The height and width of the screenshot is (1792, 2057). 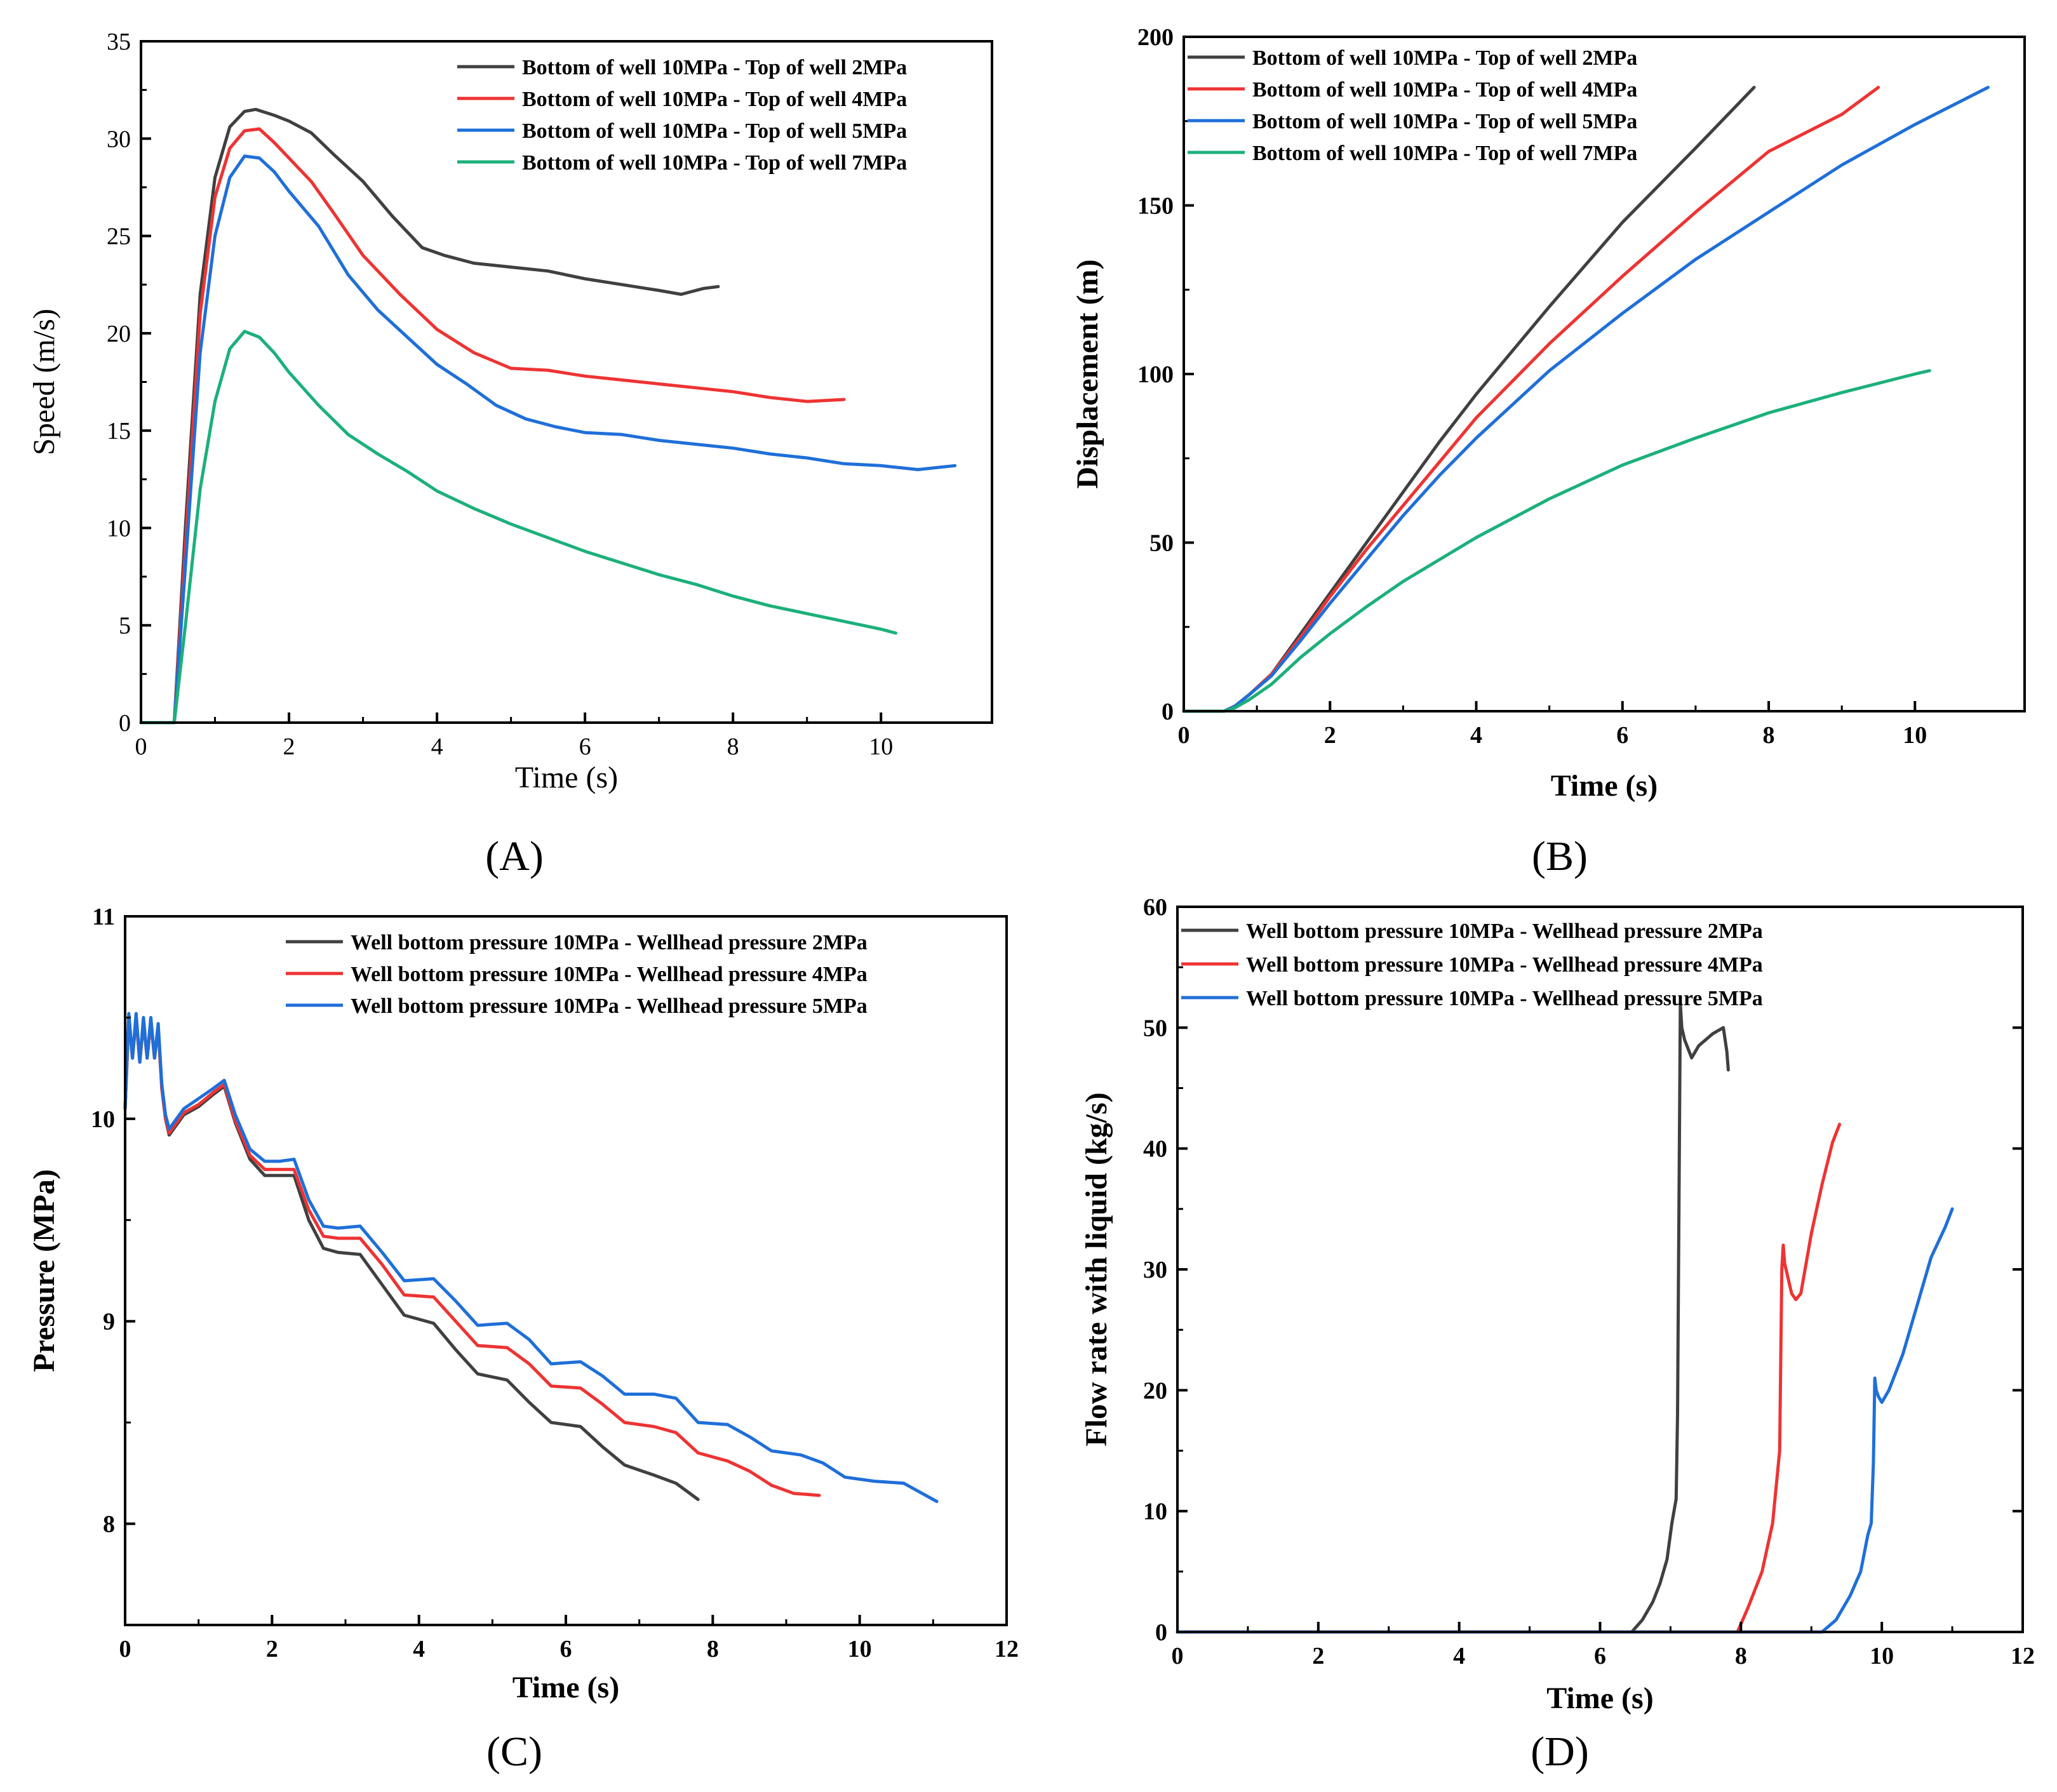 What do you see at coordinates (1096, 1269) in the screenshot?
I see `y-axis-label: Flow rate with liquid (kg/s)` at bounding box center [1096, 1269].